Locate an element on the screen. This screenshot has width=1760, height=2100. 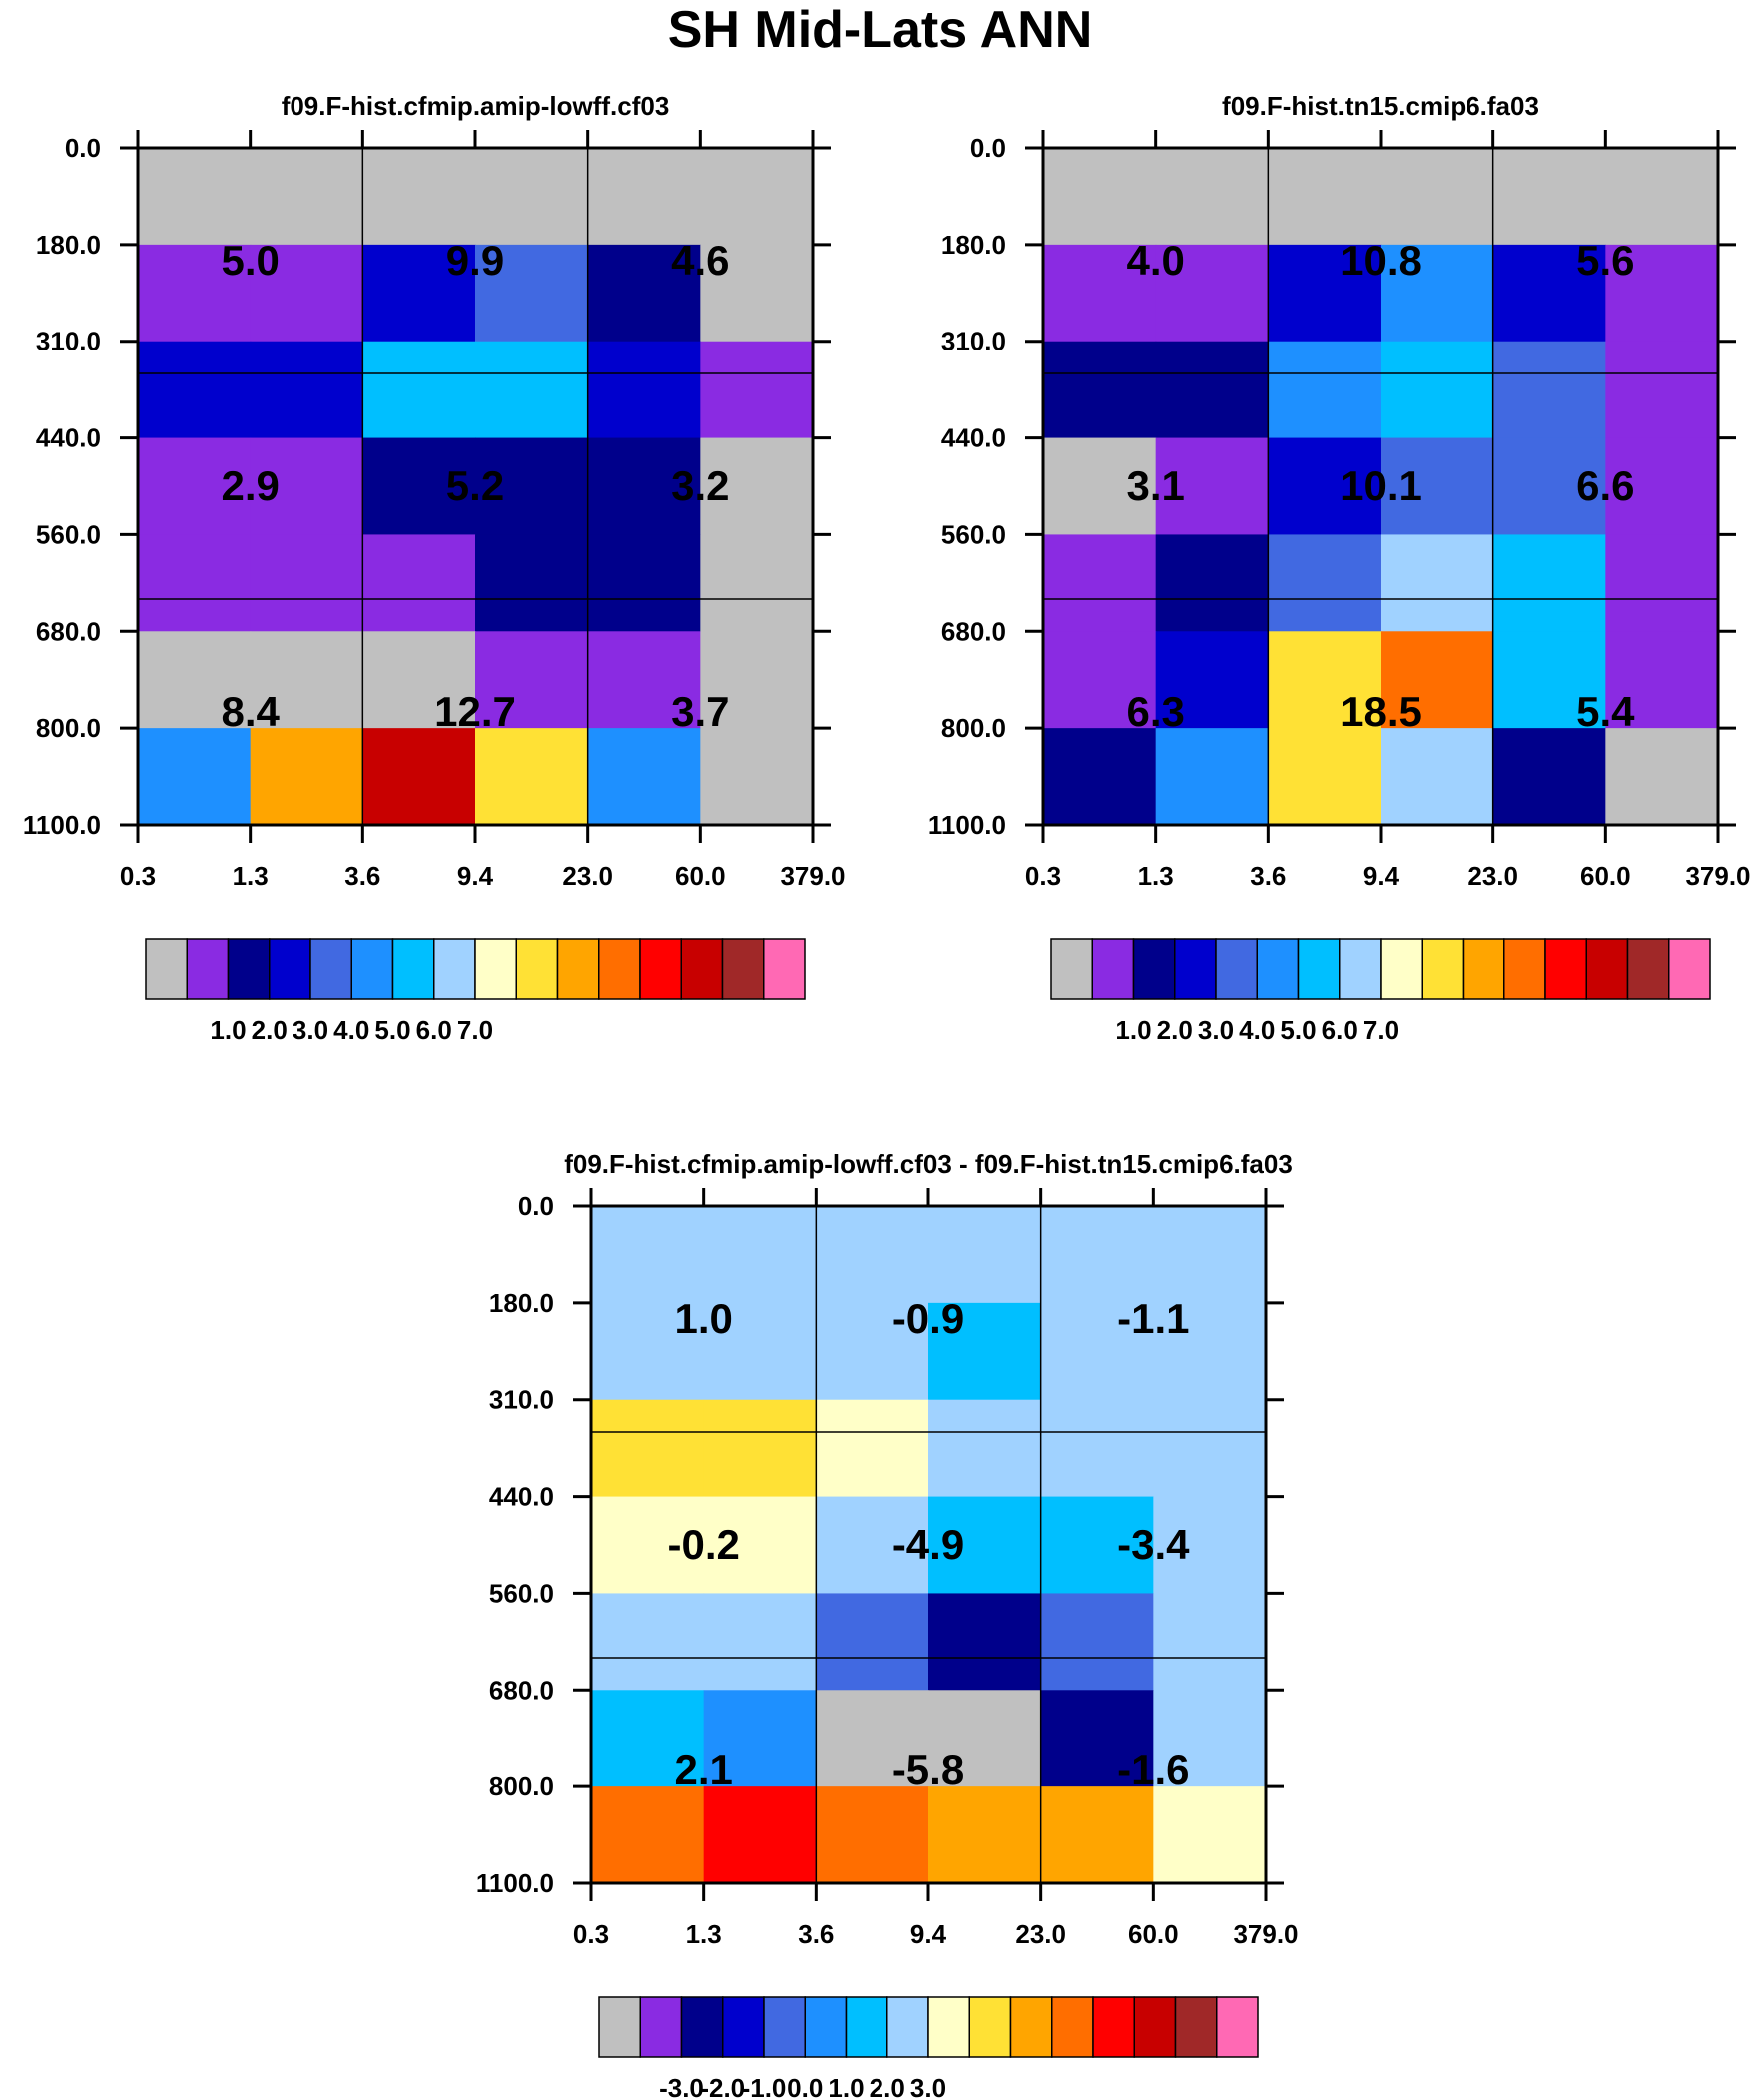
block-value-label: 18.5 is located at coordinates (1381, 711).